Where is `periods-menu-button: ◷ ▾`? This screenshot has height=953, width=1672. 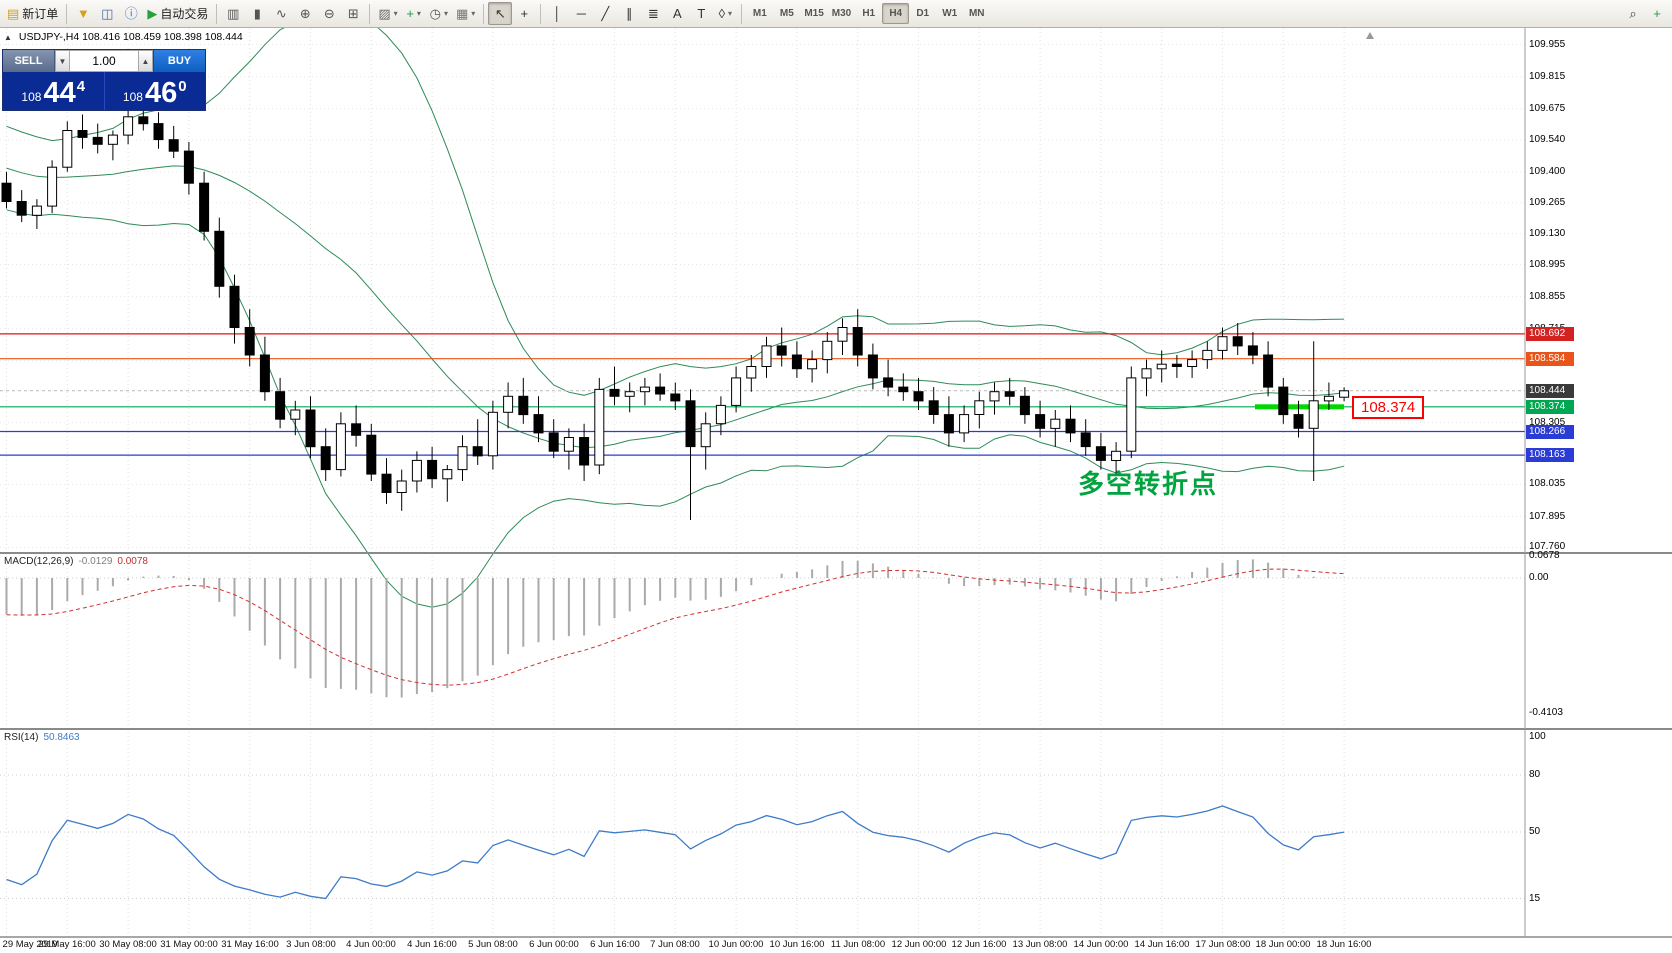
periods-menu-button: ◷ ▾ is located at coordinates (439, 13).